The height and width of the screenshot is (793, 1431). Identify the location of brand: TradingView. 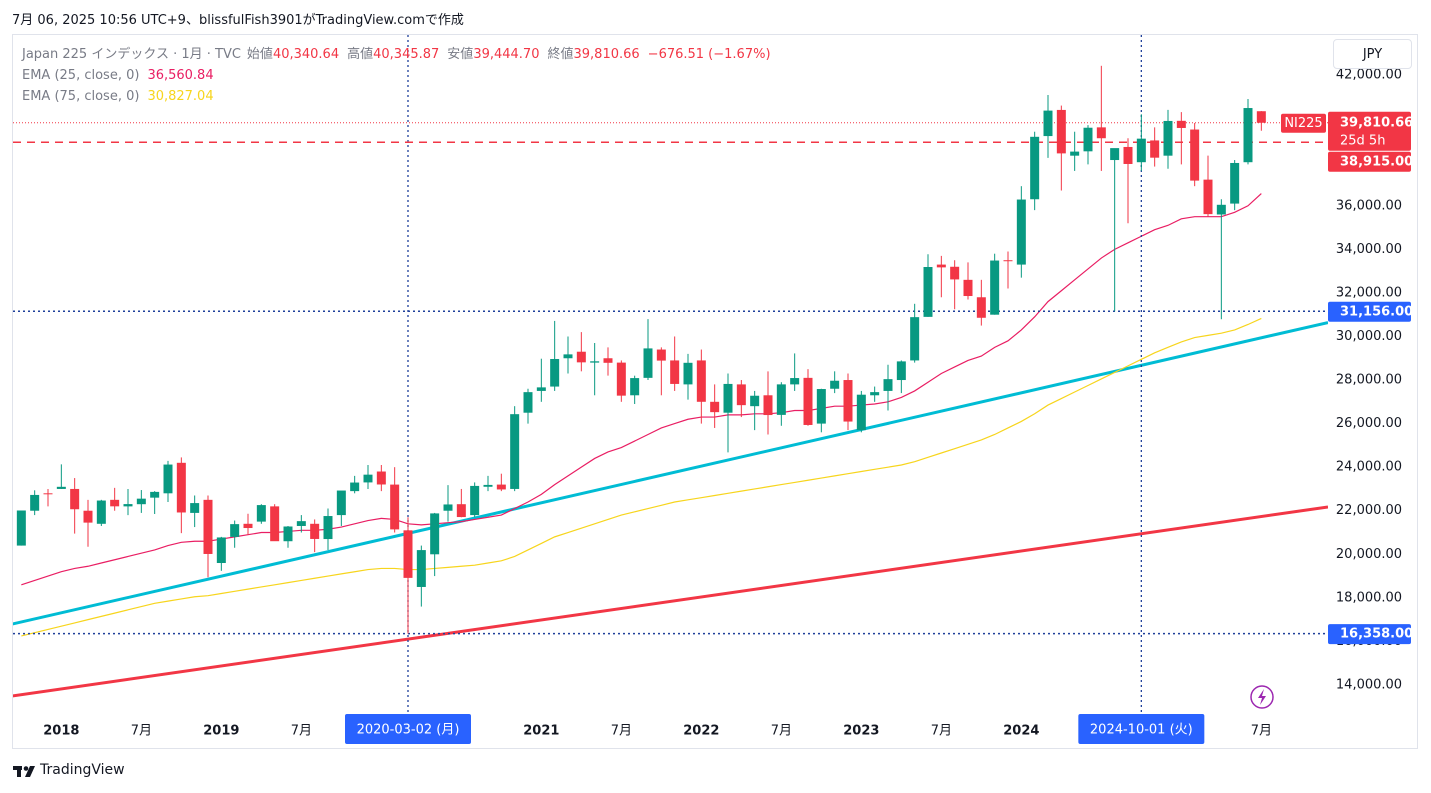
(82, 770).